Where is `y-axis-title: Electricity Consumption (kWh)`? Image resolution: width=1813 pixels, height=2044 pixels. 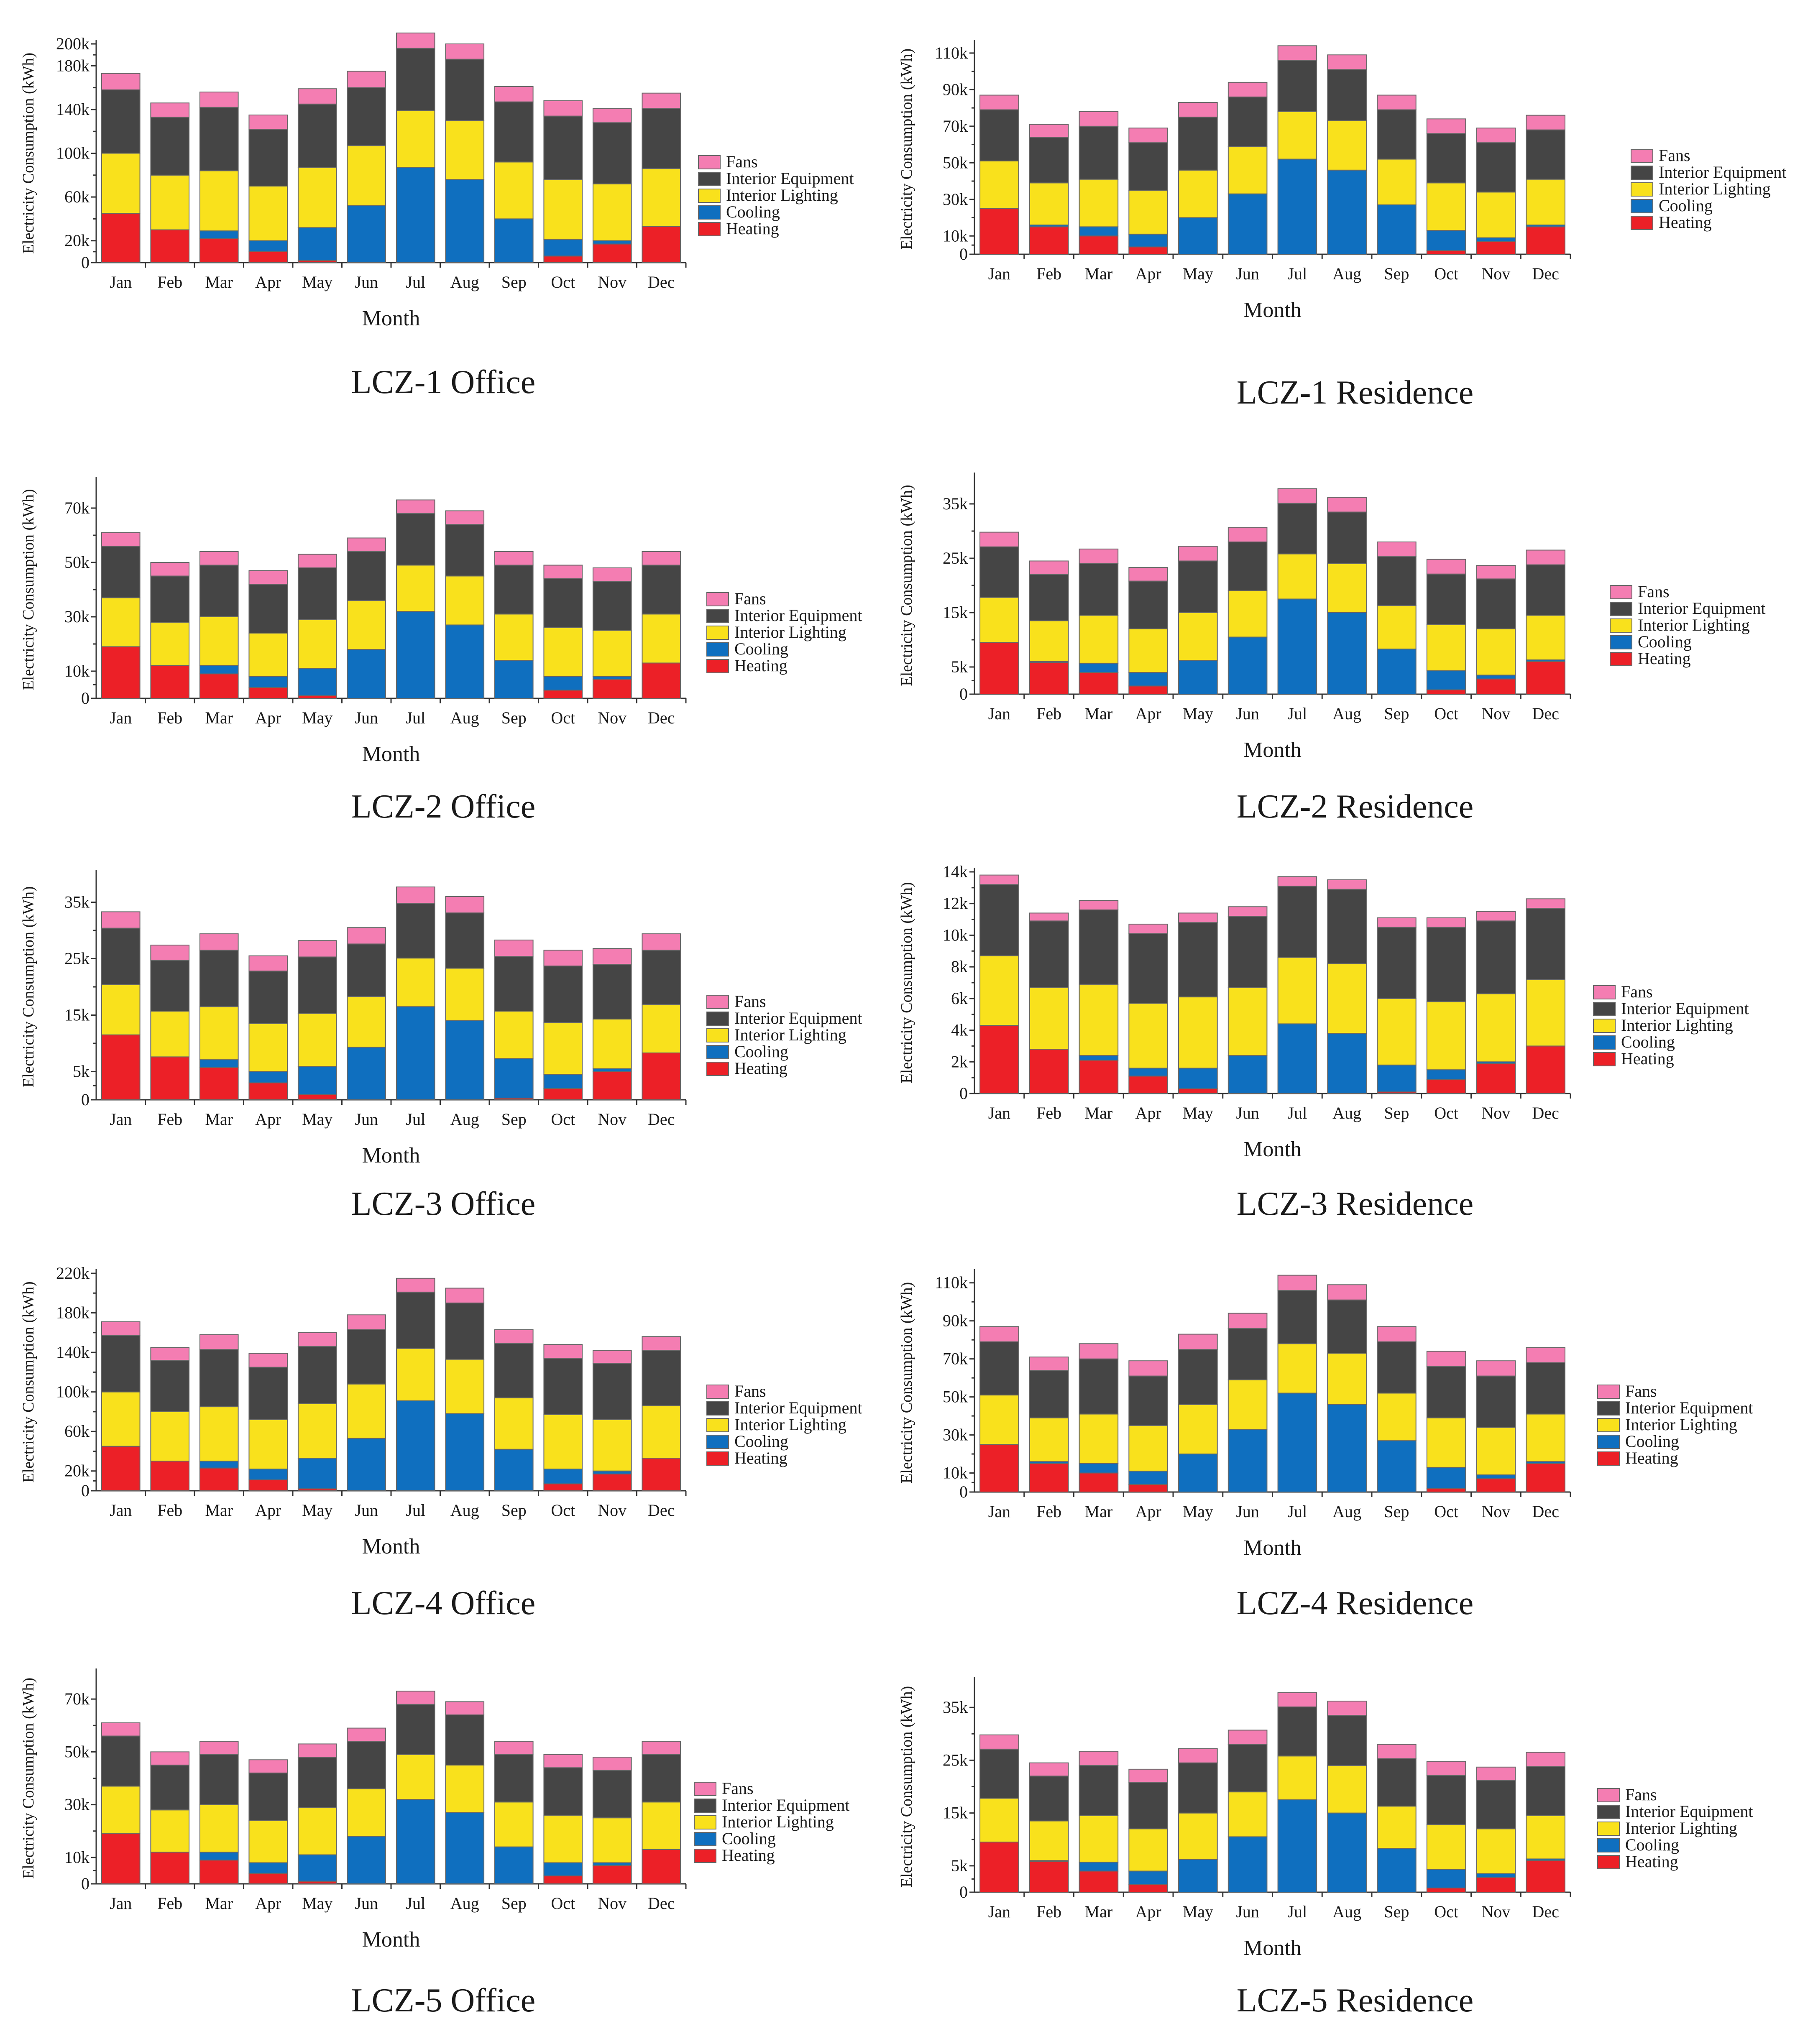 y-axis-title: Electricity Consumption (kWh) is located at coordinates (906, 982).